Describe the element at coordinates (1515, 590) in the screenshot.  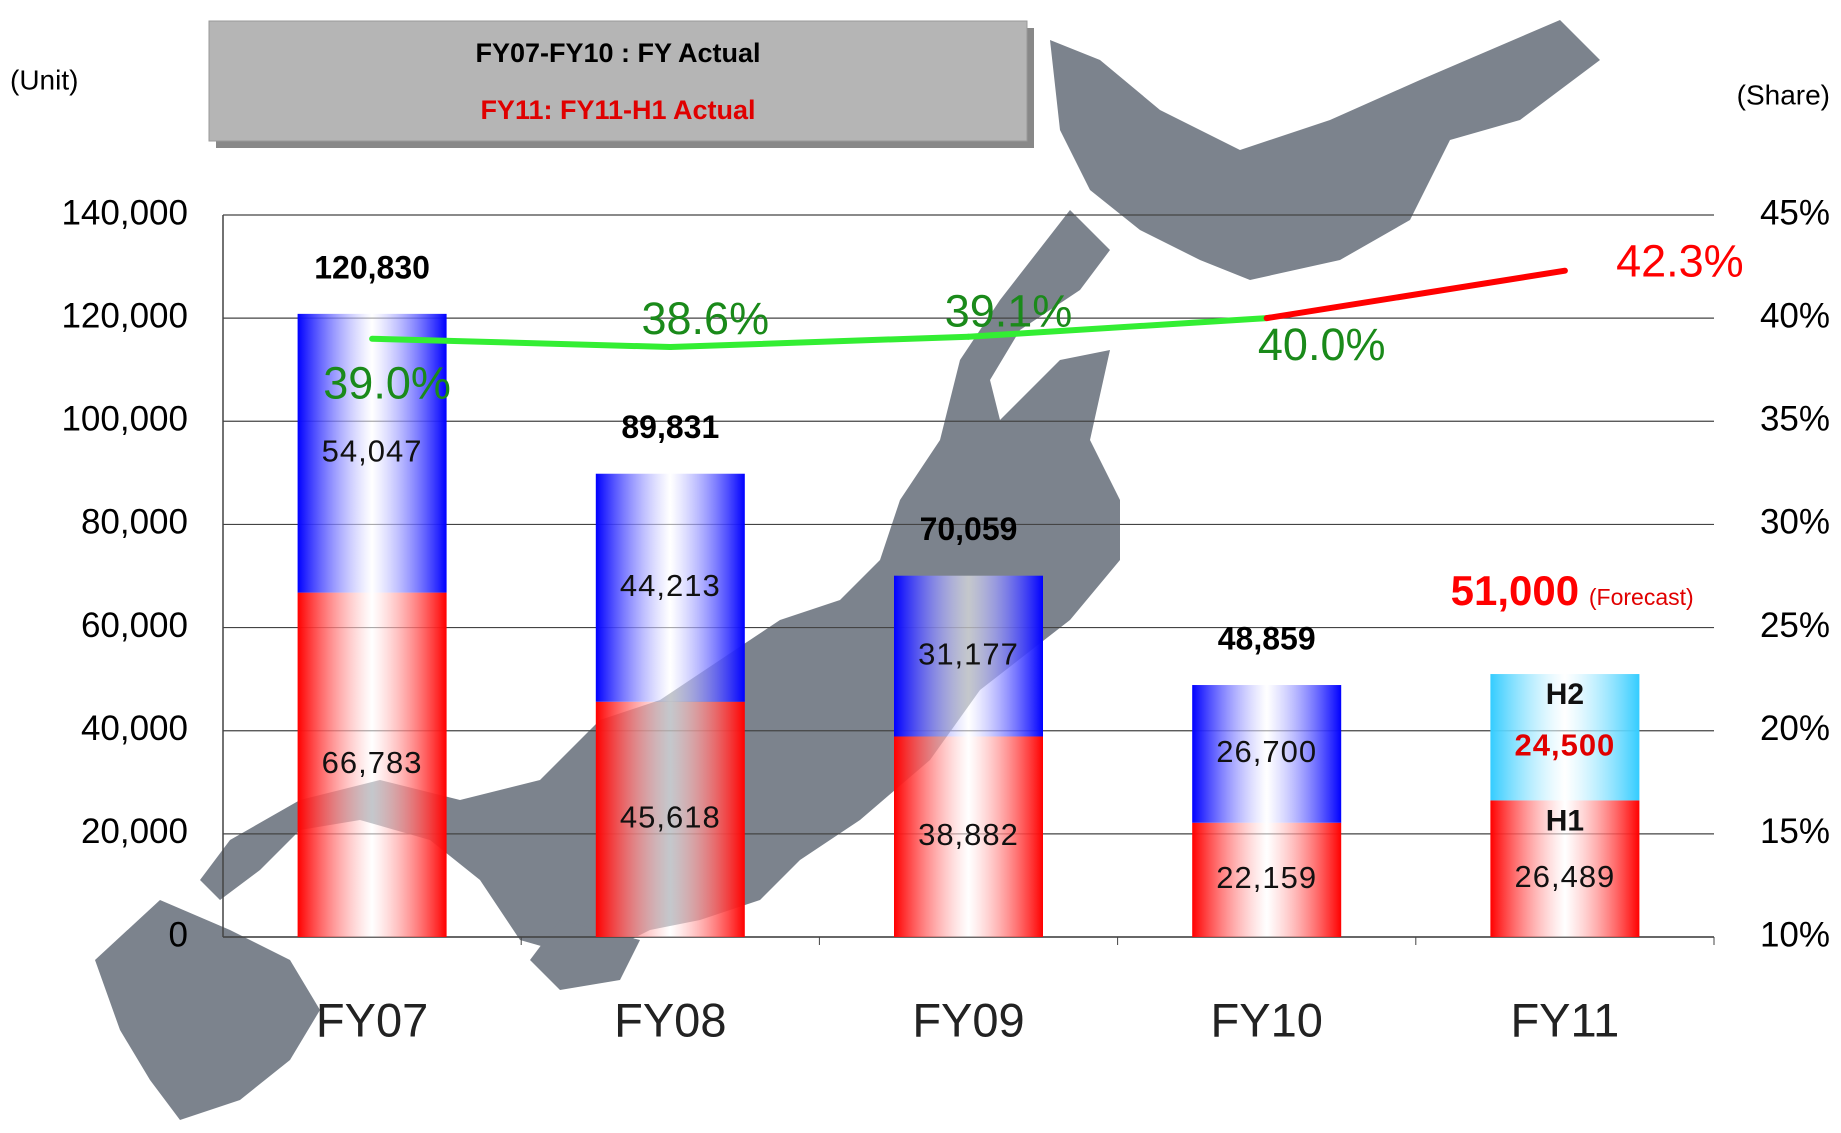
I see `total-label: 51,000` at that location.